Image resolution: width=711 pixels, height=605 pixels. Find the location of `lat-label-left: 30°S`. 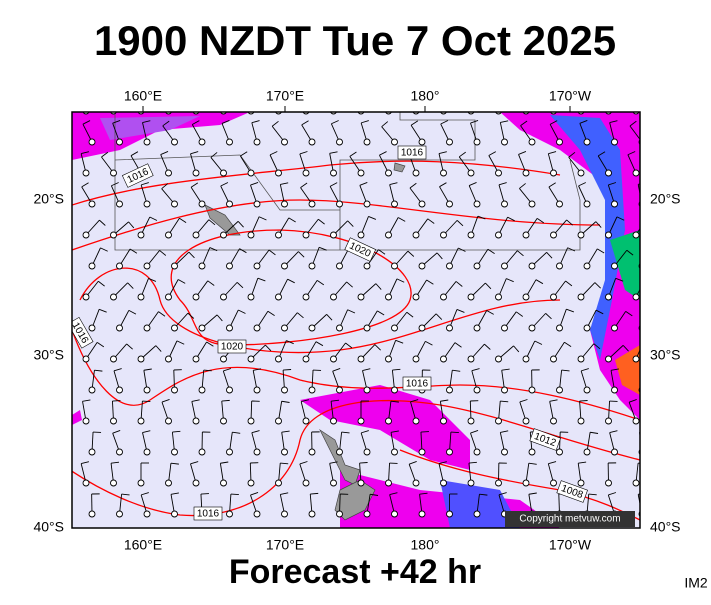

lat-label-left: 30°S is located at coordinates (48, 355).